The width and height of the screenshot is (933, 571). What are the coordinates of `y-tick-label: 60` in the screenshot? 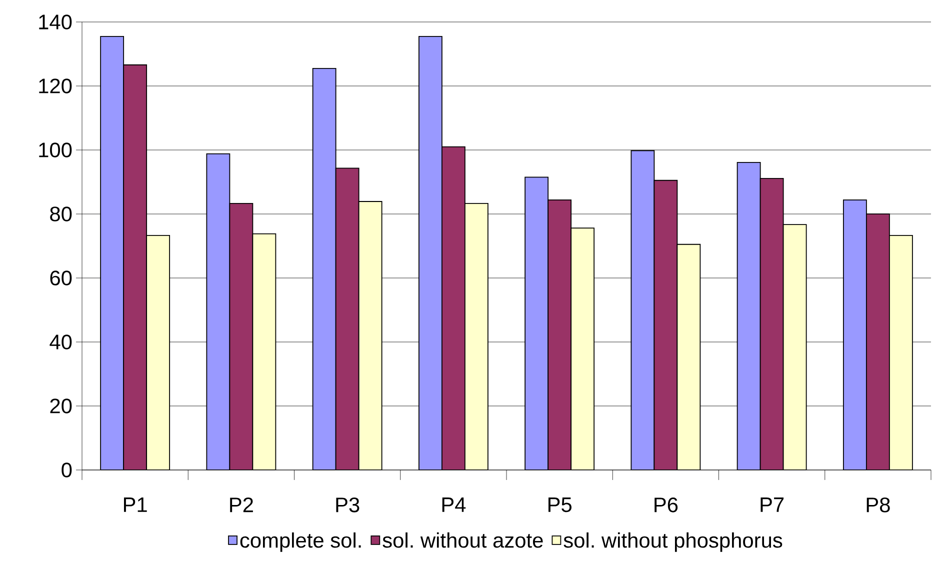 It's located at (61, 278).